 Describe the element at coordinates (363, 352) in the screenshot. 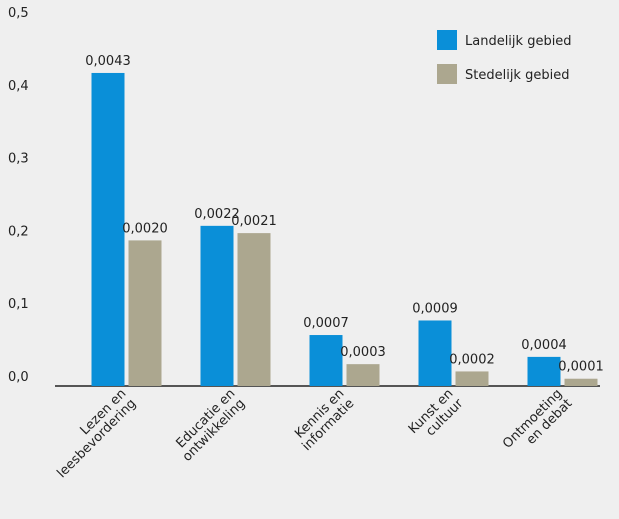

I see `value-label: 0,0003` at that location.